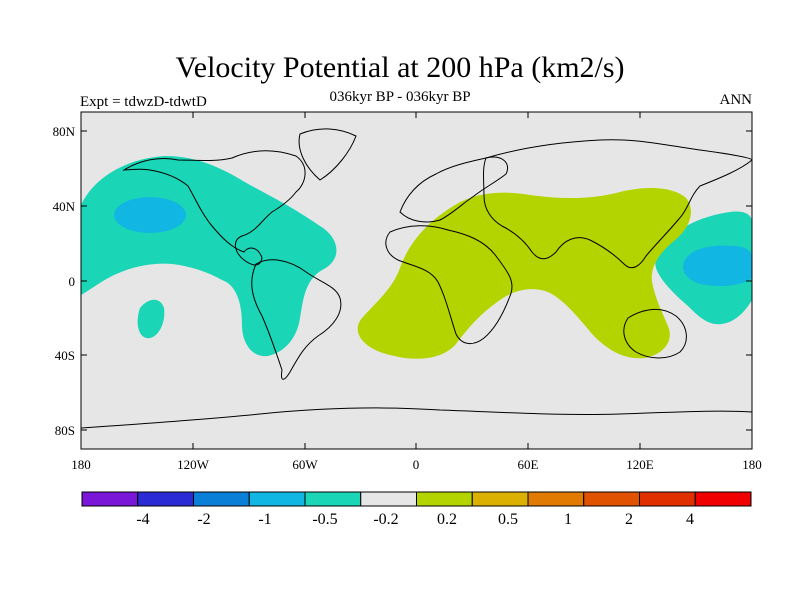 This screenshot has width=800, height=600. I want to click on colorbar-labels: -4 -2 -1 -0.5 -0.2 0.2 0.5 1 2 4, so click(415, 519).